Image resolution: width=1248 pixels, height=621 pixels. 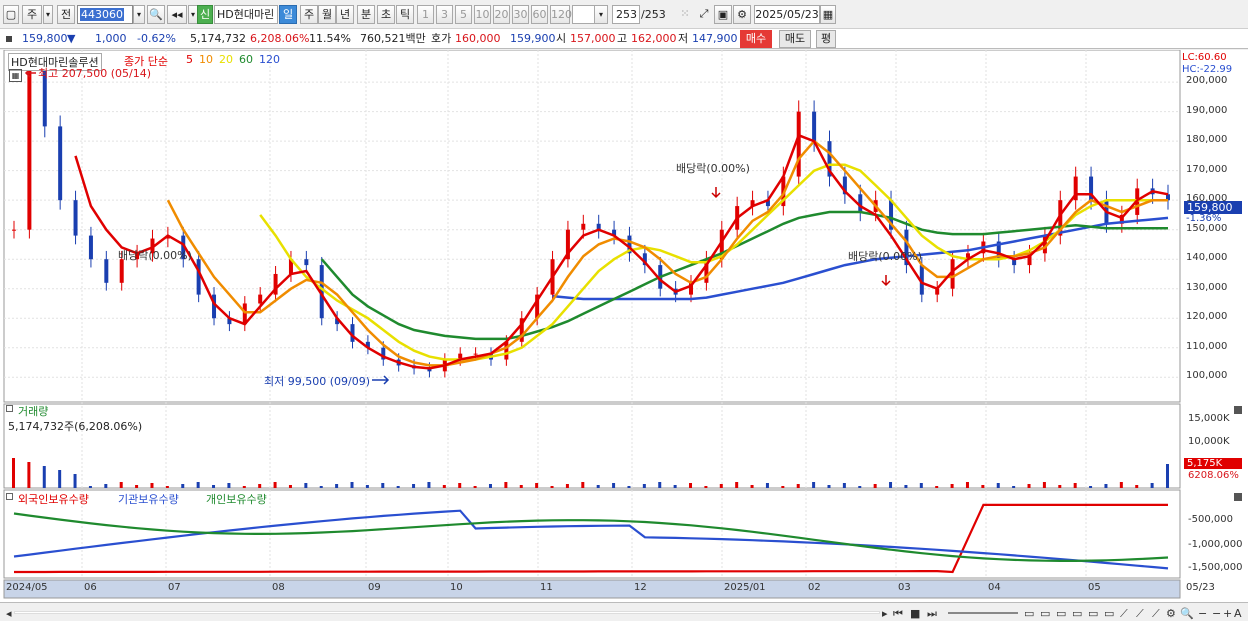 What do you see at coordinates (1077, 613) in the screenshot?
I see `layout4-icon: ▭` at bounding box center [1077, 613].